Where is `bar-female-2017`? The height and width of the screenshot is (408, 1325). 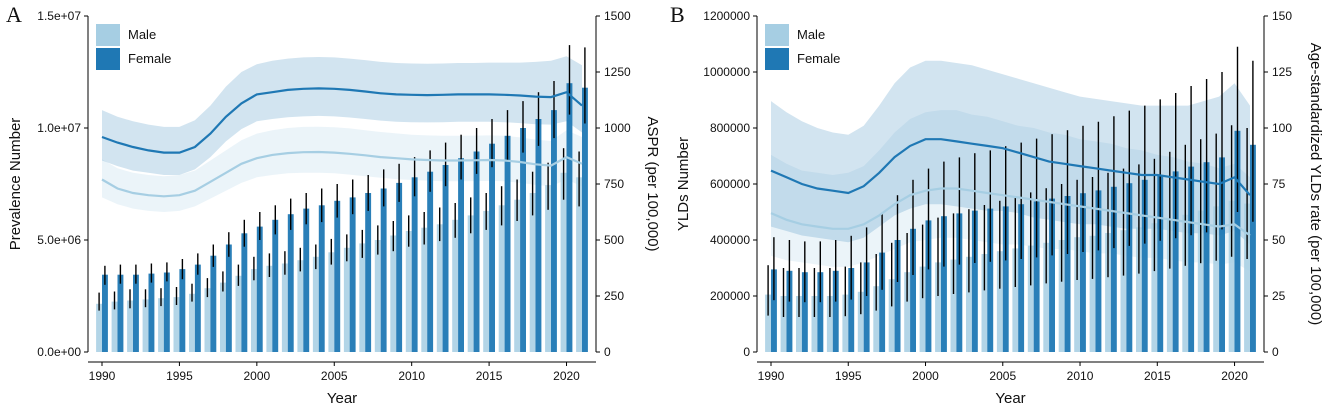 bar-female-2017 is located at coordinates (1191, 259).